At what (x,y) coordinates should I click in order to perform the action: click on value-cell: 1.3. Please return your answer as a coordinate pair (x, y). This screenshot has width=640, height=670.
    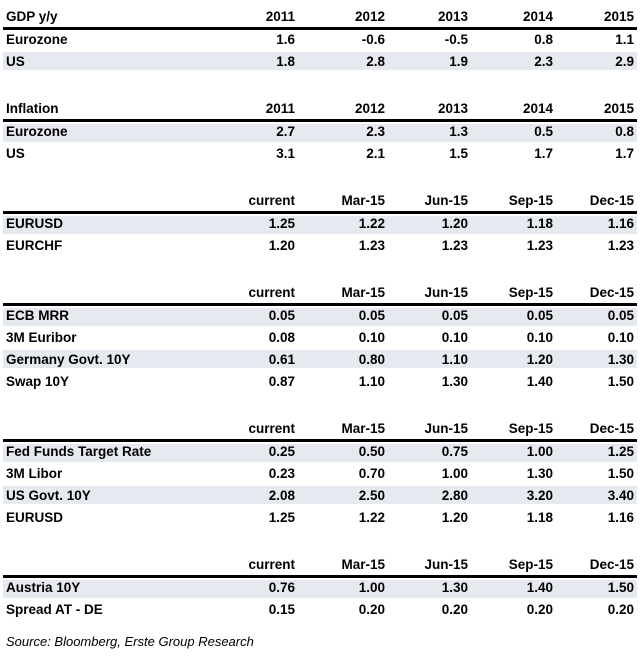
    Looking at the image, I should click on (429, 131).